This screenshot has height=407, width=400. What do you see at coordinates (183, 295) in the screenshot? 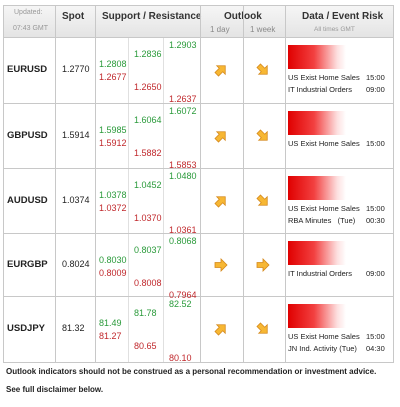
I see `support: 0.7964` at bounding box center [183, 295].